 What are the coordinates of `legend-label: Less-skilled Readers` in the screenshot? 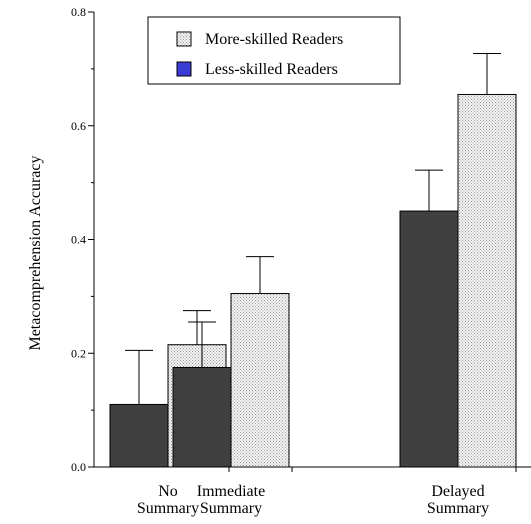 It's located at (271, 69).